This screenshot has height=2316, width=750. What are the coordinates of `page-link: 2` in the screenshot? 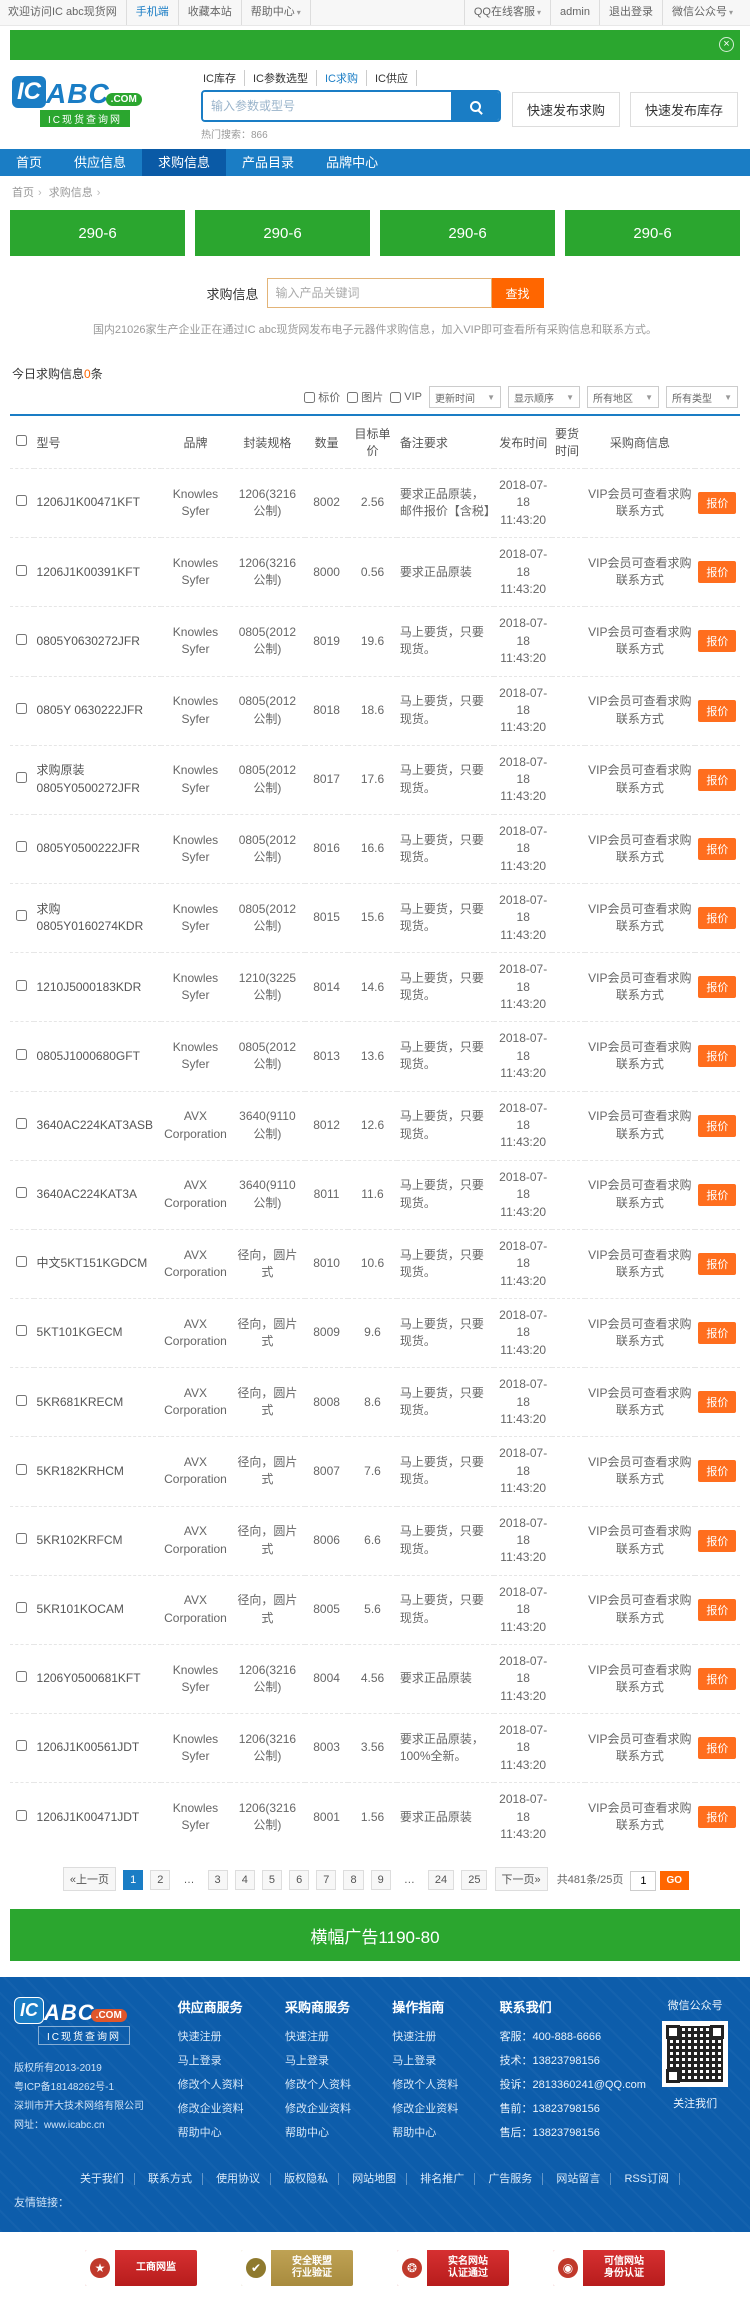 It's located at (160, 1880).